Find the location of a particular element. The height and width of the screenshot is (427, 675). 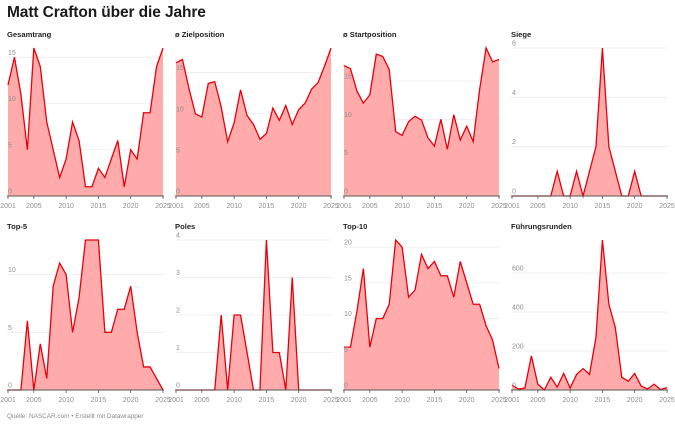

area-chart: 0 2 4 6 2001 2005 2010 2015 2020 2025 is located at coordinates (589, 126).